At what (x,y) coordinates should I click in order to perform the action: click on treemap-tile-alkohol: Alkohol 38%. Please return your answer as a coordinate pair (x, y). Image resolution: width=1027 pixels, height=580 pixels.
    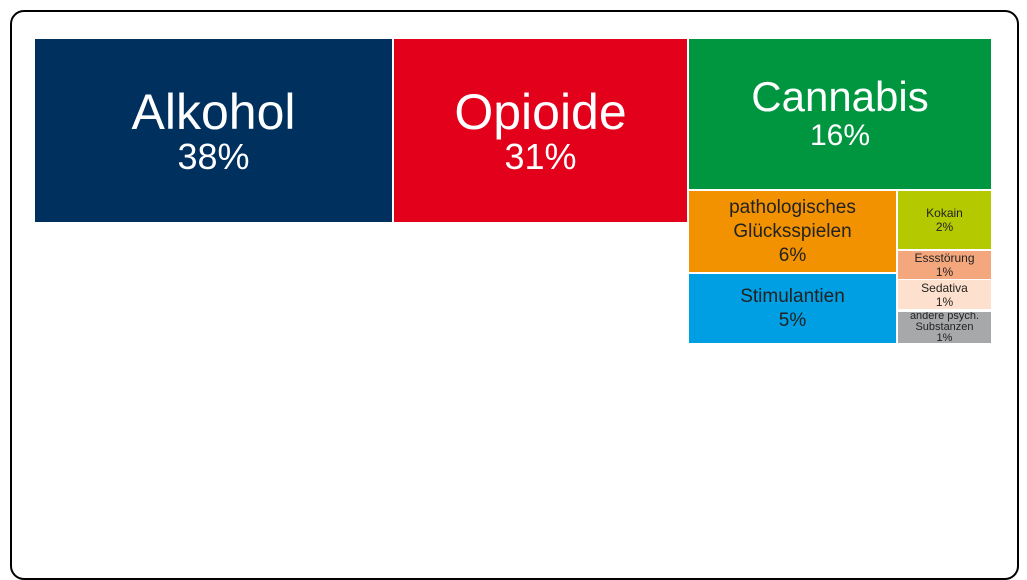
    Looking at the image, I should click on (213, 130).